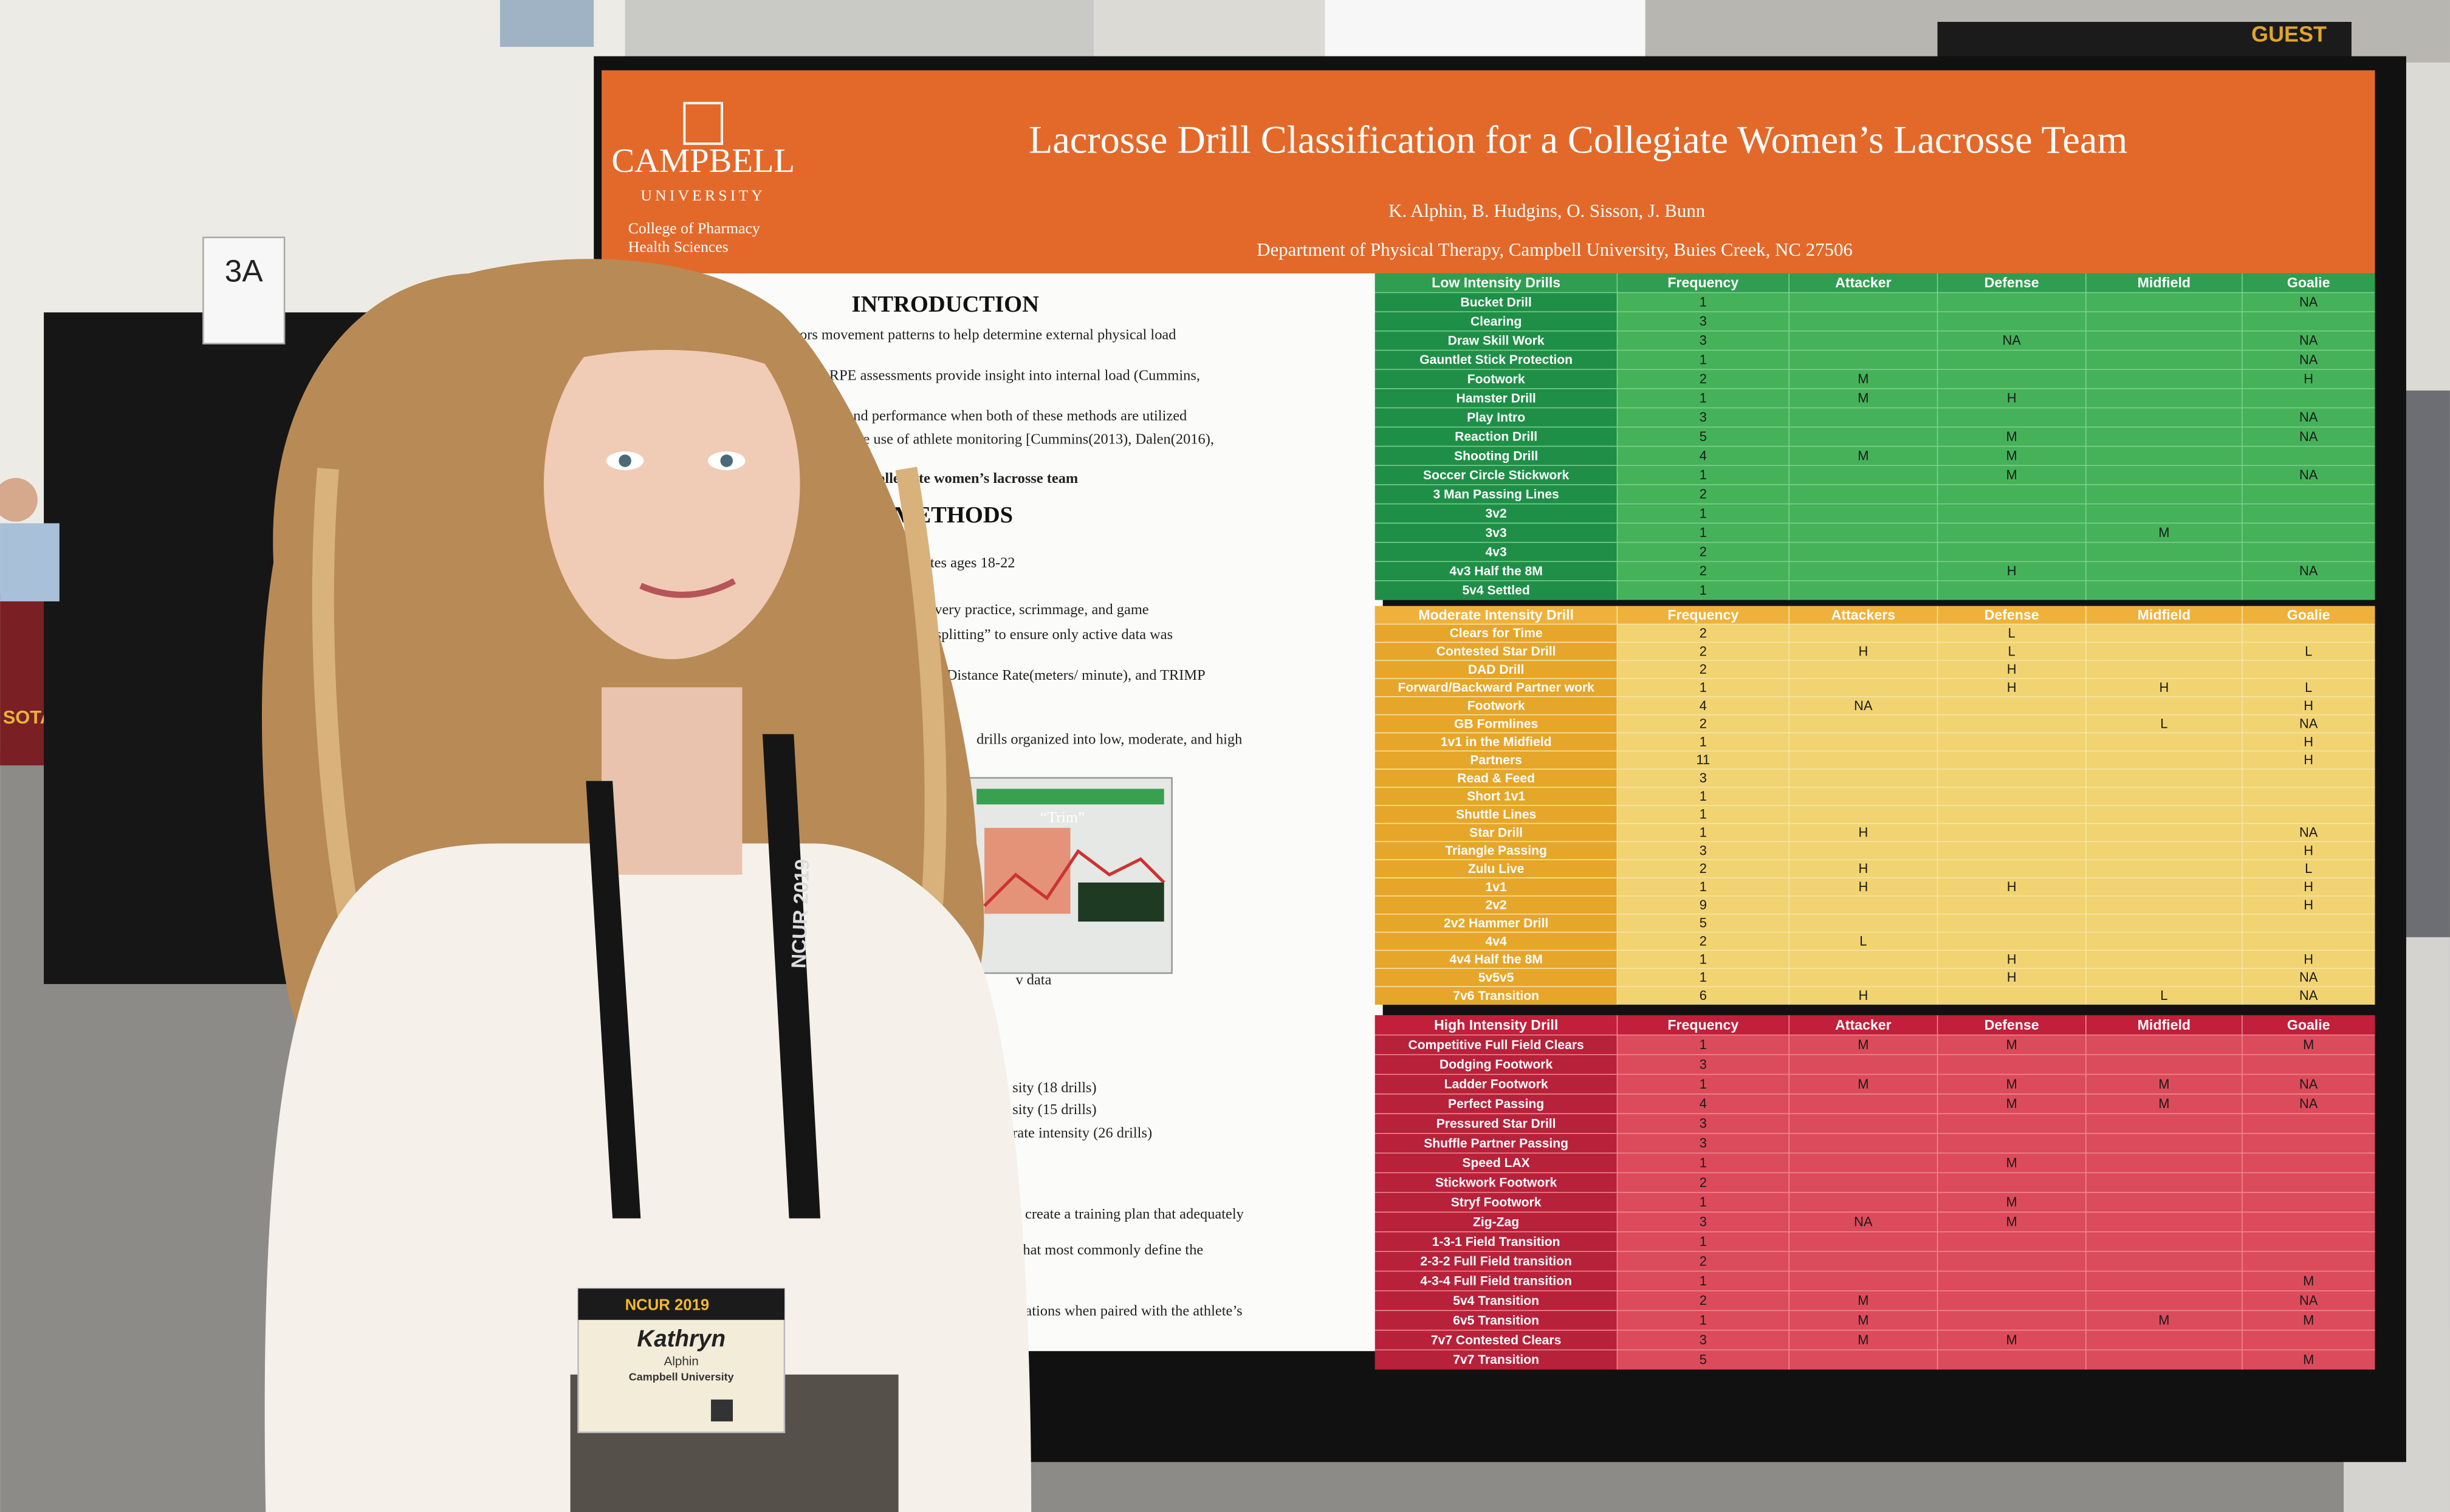  Describe the element at coordinates (1703, 759) in the screenshot. I see `table-cell: 11` at that location.